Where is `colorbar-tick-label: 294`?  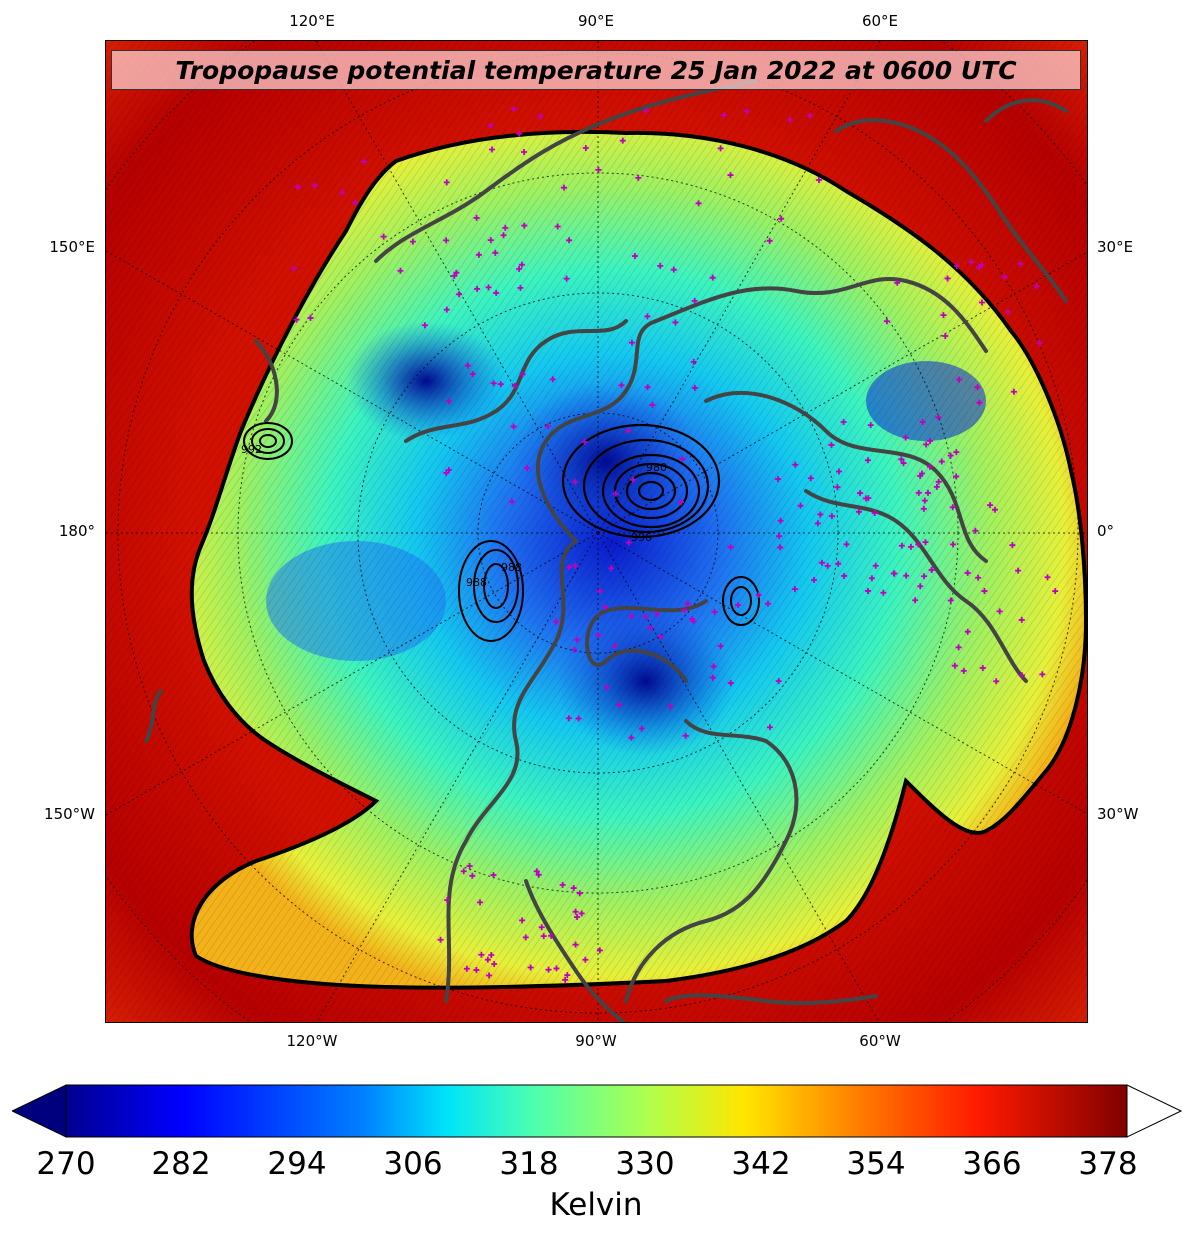
colorbar-tick-label: 294 is located at coordinates (297, 1164).